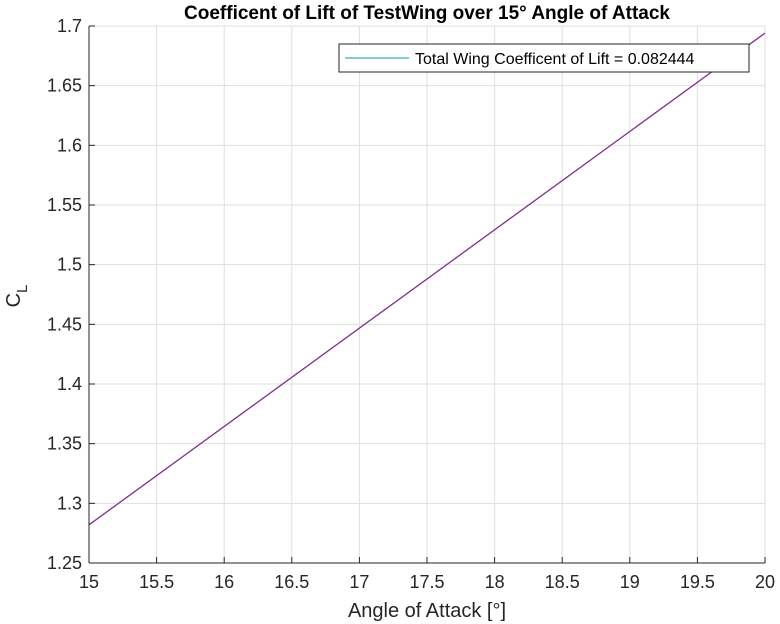  What do you see at coordinates (64, 294) in the screenshot?
I see `y-tick-labels: 1.25 1.3 1.35 1.4 1.45 1.5 1.55 1.6 1.65 1.7` at bounding box center [64, 294].